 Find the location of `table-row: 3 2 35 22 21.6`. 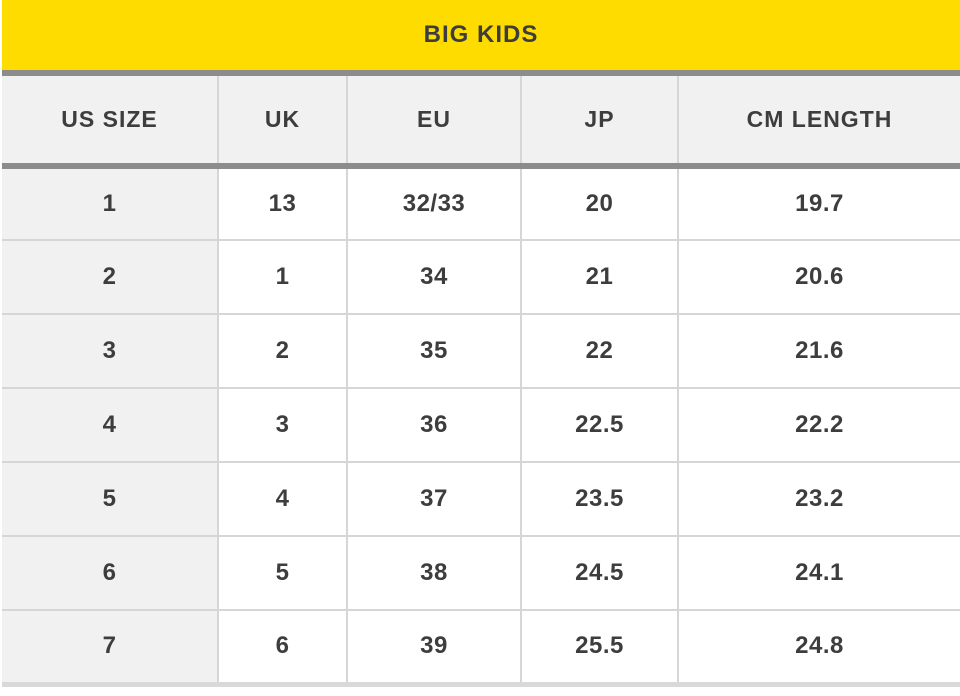

table-row: 3 2 35 22 21.6 is located at coordinates (481, 350).